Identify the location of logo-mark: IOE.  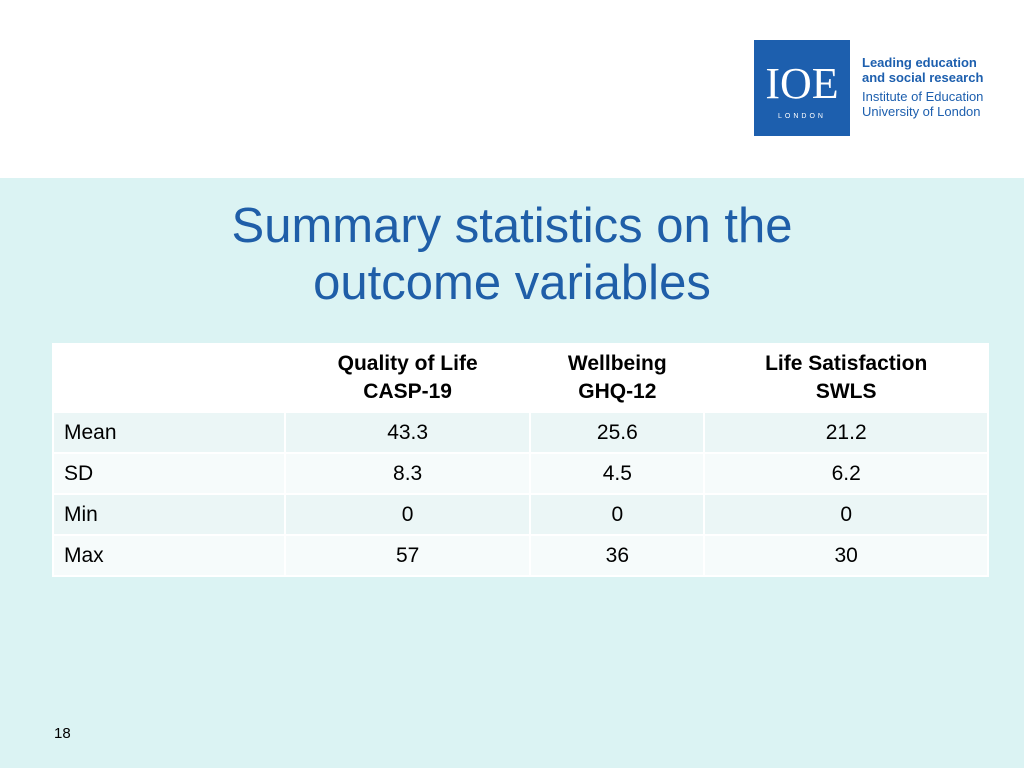
(801, 83).